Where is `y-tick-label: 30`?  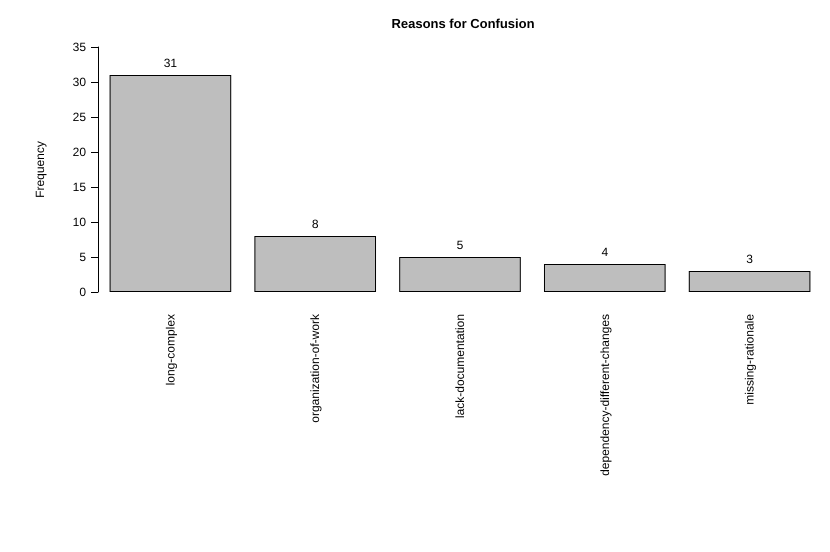 y-tick-label: 30 is located at coordinates (79, 82).